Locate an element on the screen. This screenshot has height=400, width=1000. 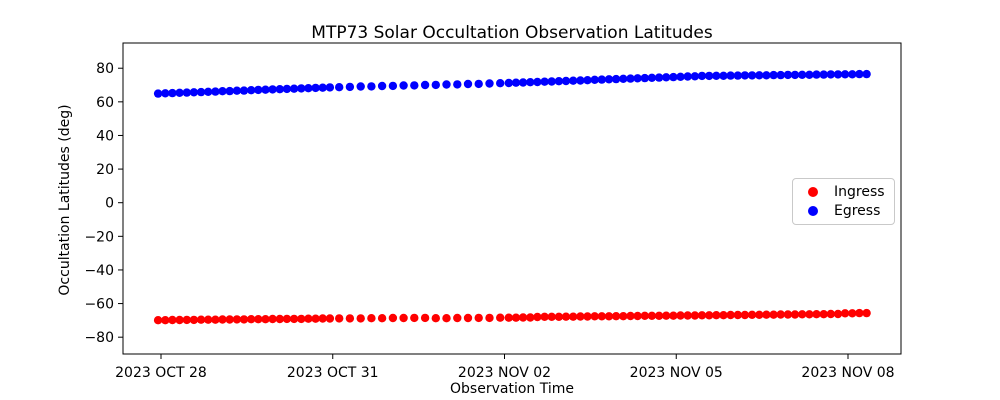
y-tick-label: 80 is located at coordinates (105, 69).